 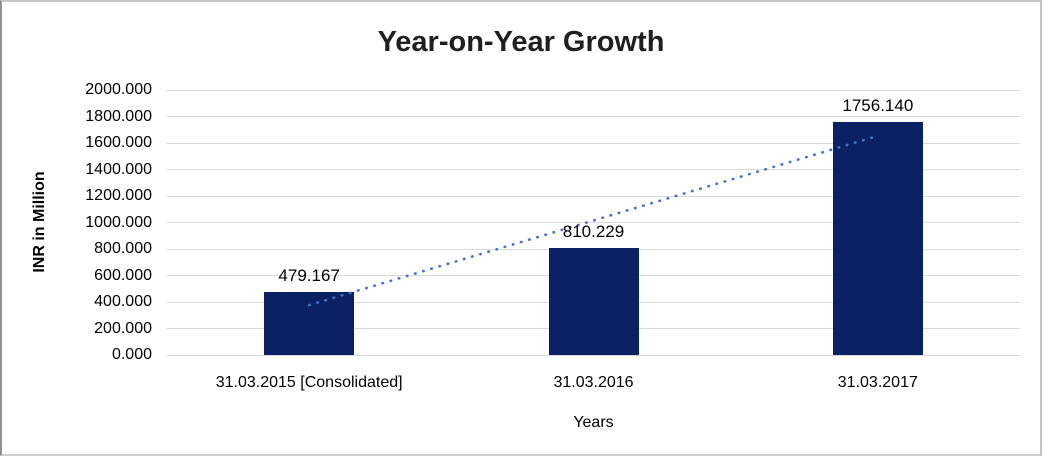 What do you see at coordinates (118, 195) in the screenshot?
I see `y-tick-label: 1200.000` at bounding box center [118, 195].